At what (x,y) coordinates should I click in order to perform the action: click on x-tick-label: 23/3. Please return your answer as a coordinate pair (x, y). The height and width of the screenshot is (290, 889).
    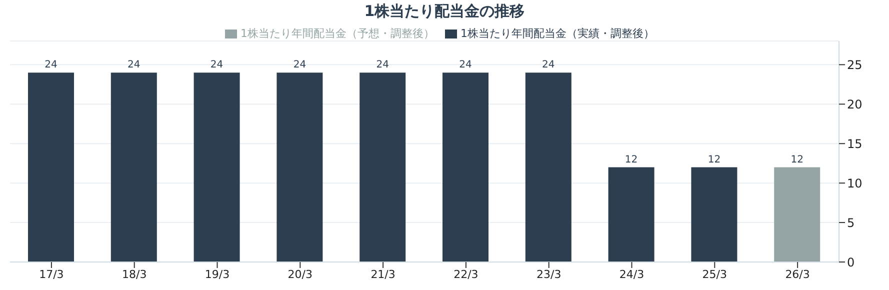
    Looking at the image, I should click on (549, 274).